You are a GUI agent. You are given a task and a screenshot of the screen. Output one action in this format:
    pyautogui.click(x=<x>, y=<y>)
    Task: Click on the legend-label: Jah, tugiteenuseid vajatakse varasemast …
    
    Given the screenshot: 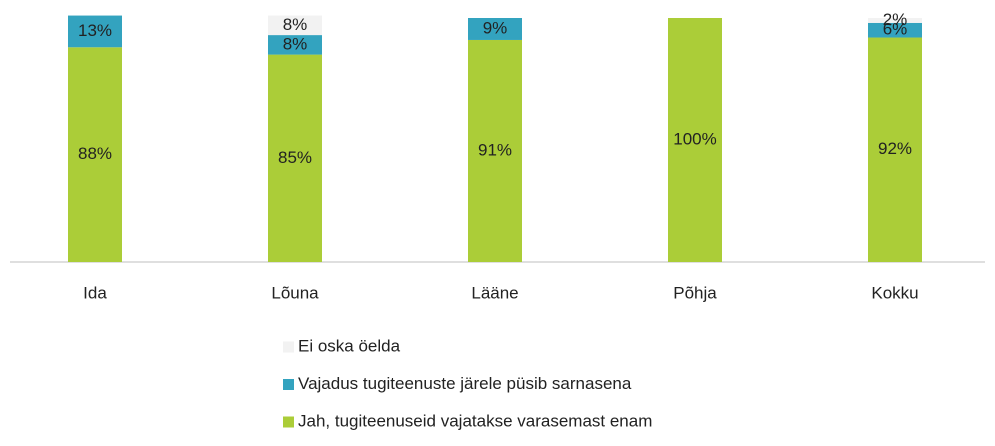 What is the action you would take?
    pyautogui.click(x=475, y=420)
    